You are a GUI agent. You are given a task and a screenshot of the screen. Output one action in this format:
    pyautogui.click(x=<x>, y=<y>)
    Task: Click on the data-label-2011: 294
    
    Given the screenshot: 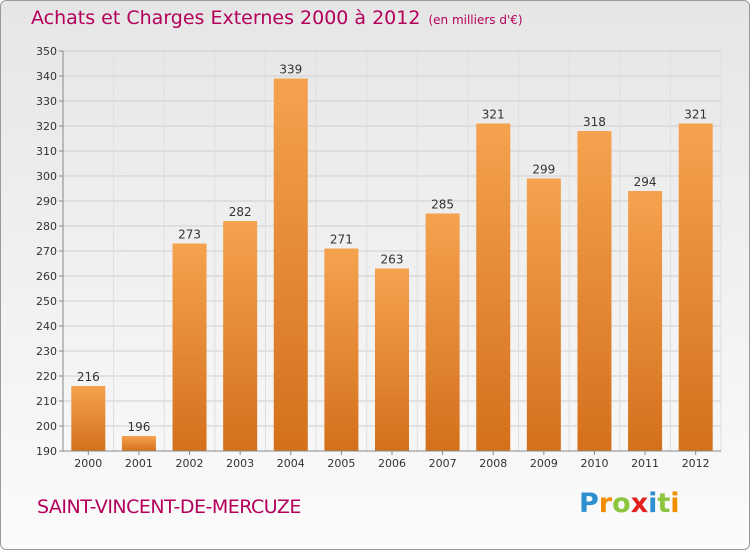 What is the action you would take?
    pyautogui.click(x=645, y=182)
    